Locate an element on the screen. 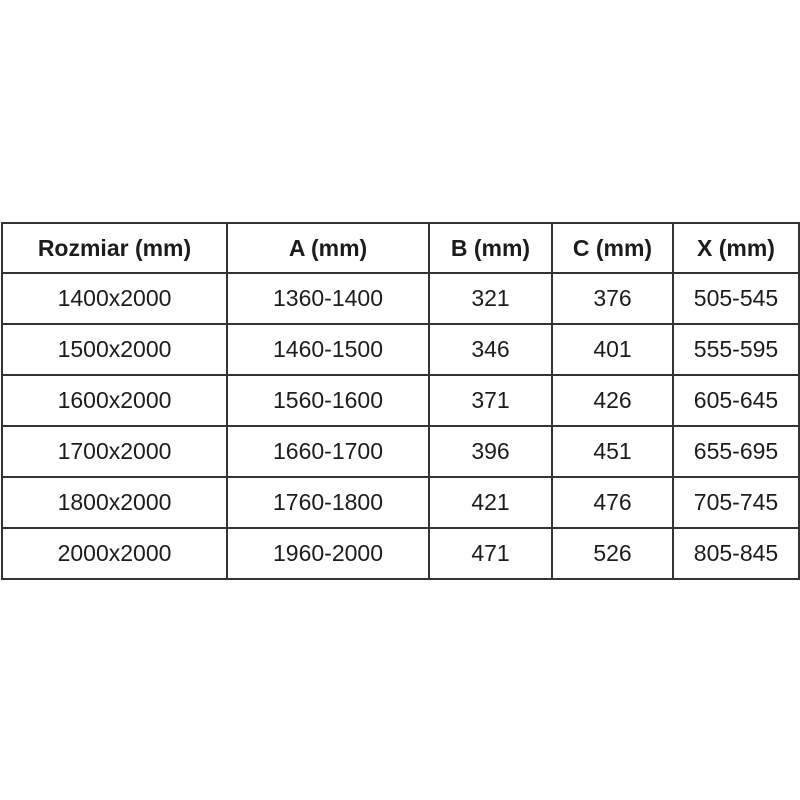 This screenshot has height=800, width=800. table-row: 1800x2000 1760-1800 421 476 705-745 is located at coordinates (400, 502).